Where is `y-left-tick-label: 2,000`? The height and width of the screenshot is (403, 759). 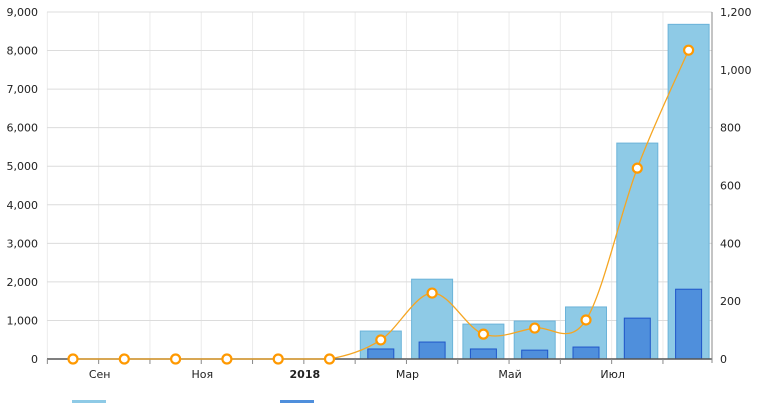
y-left-tick-label: 2,000 is located at coordinates (23, 282).